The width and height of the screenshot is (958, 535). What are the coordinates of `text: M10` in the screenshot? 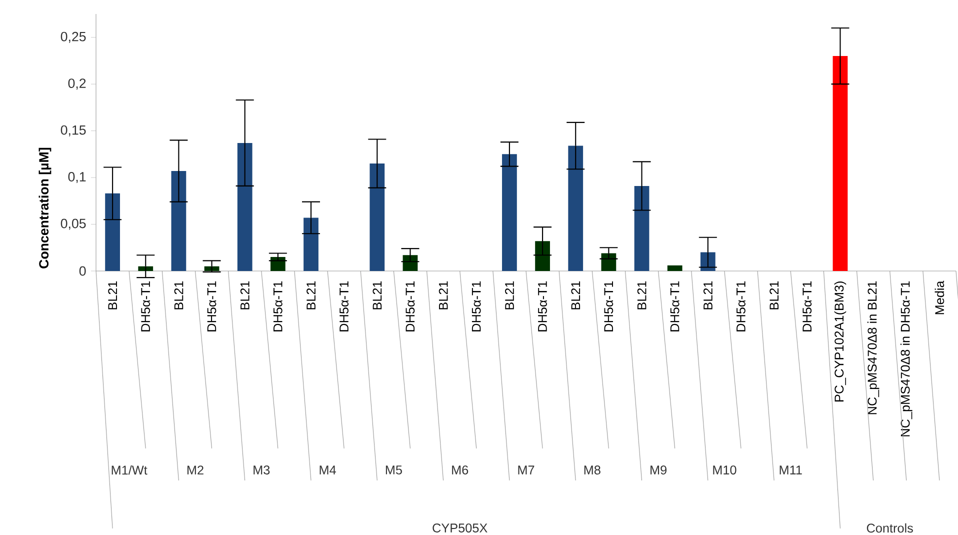 It's located at (724, 470).